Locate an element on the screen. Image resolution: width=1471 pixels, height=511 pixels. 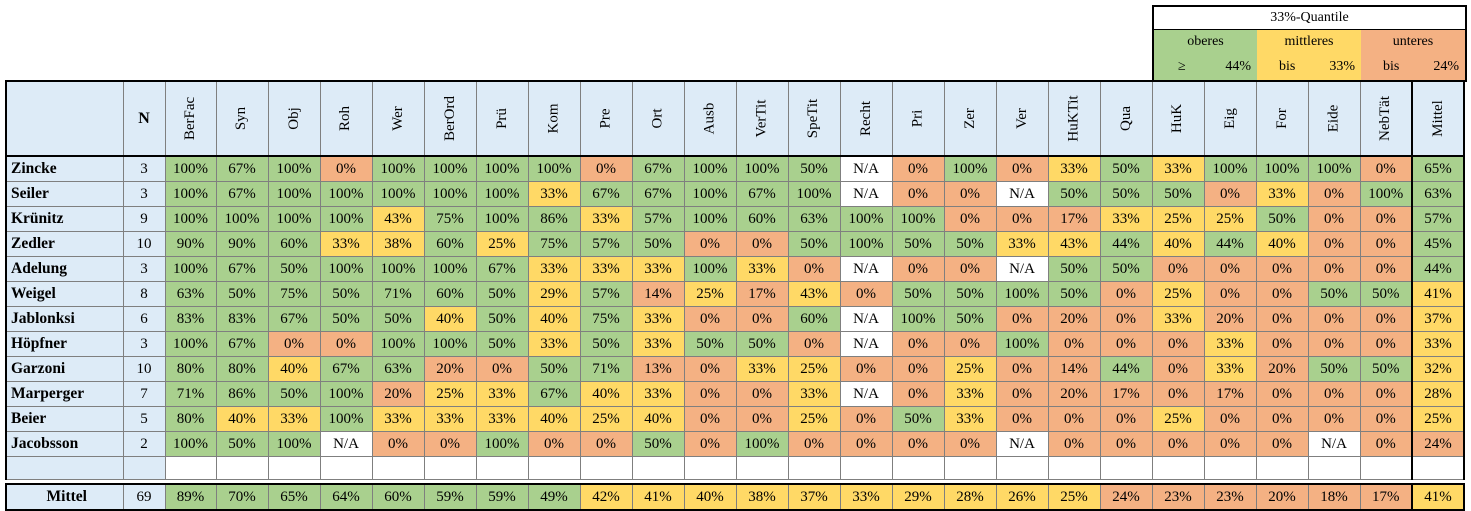
cell-prü: 33% is located at coordinates (502, 419).